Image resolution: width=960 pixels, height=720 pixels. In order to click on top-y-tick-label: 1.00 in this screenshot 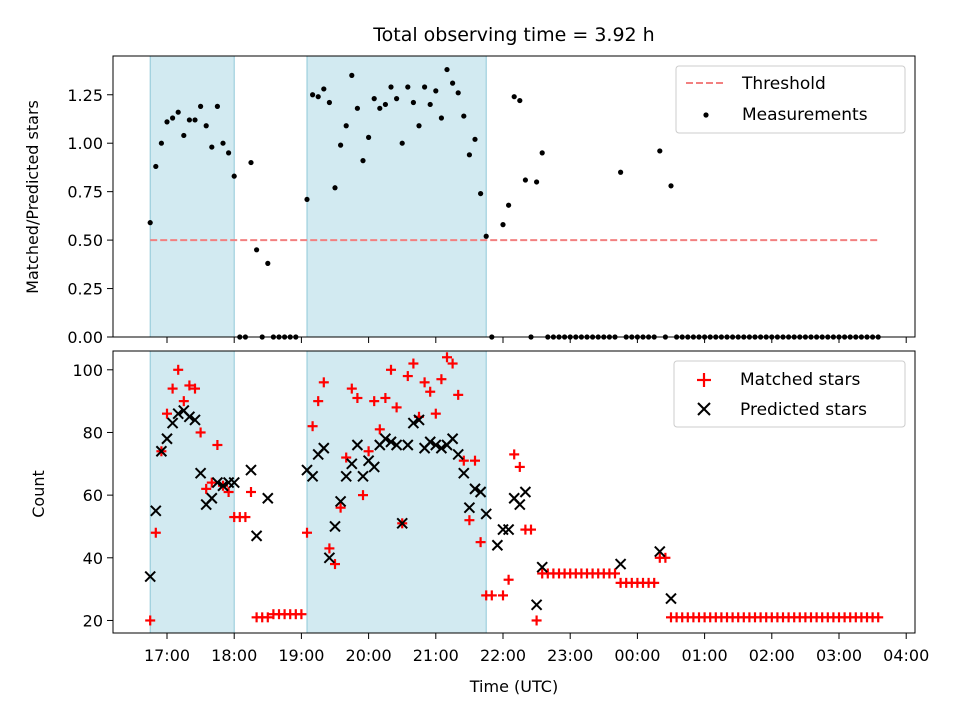, I will do `click(85, 143)`.